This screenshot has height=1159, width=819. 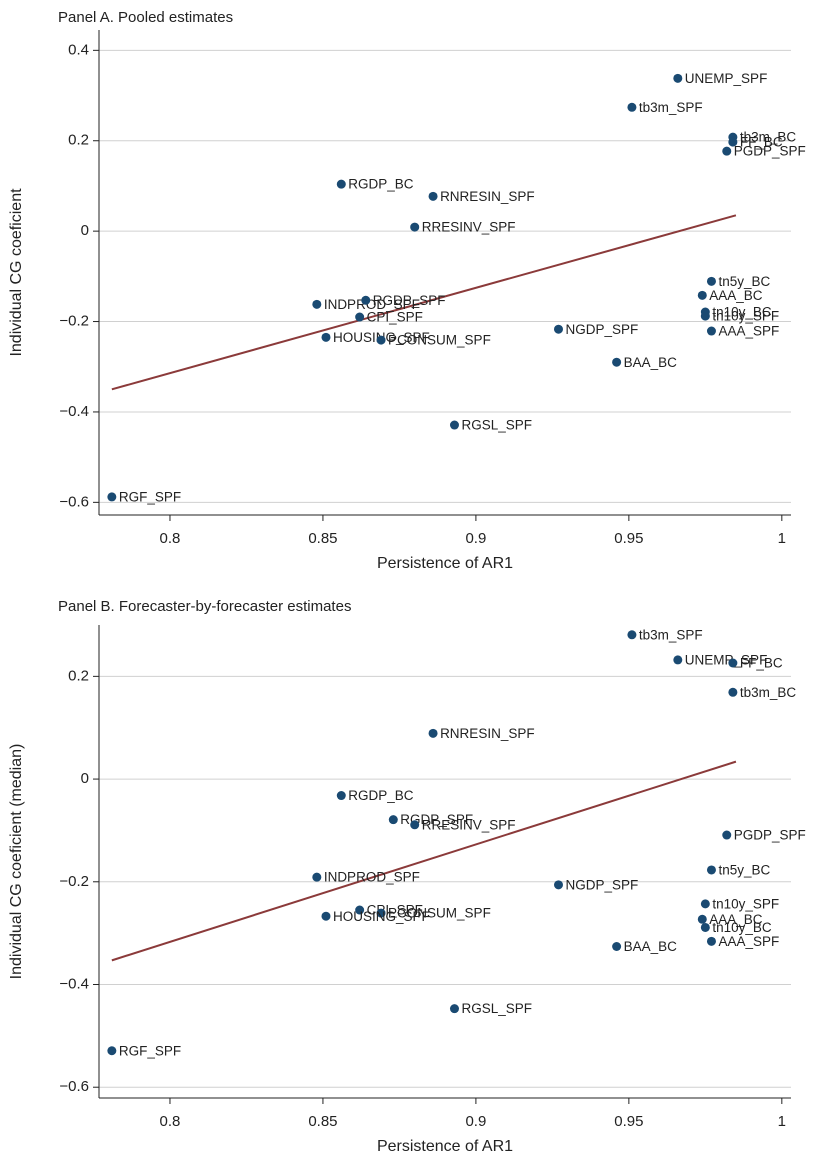 What do you see at coordinates (395, 317) in the screenshot?
I see `point-label: CPI_SPF` at bounding box center [395, 317].